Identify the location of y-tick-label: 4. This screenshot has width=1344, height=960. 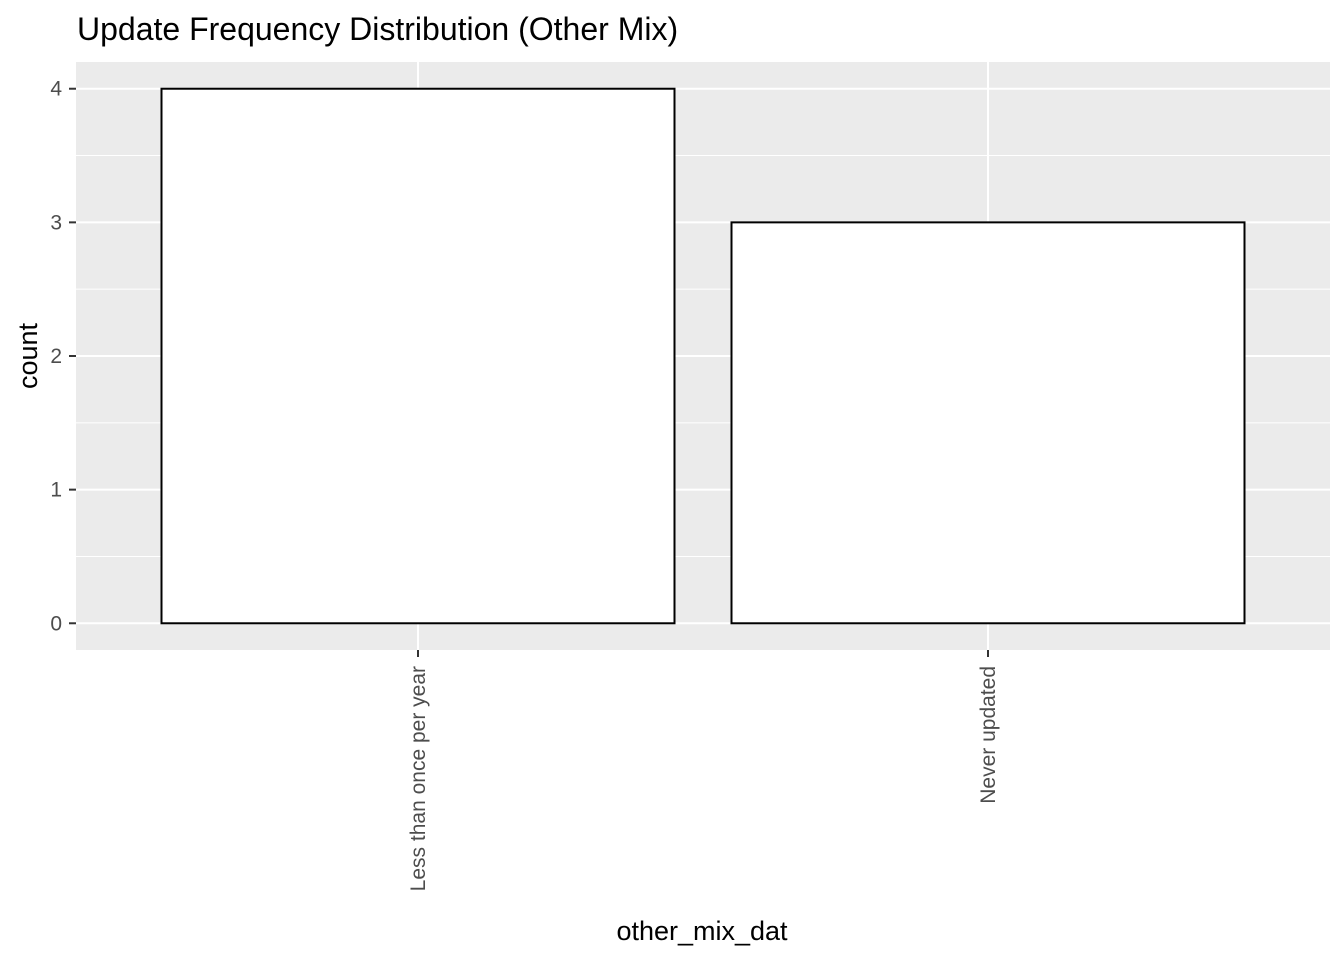
(56, 89).